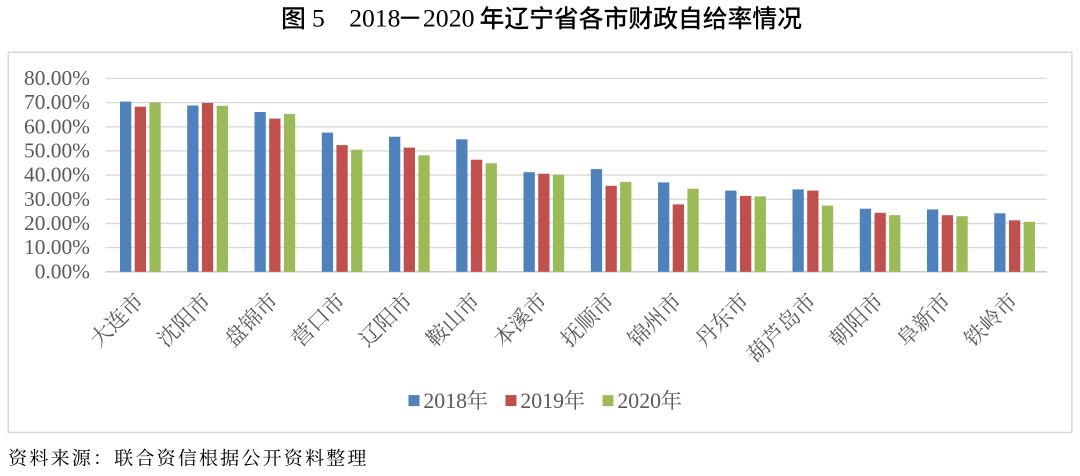  Describe the element at coordinates (318, 17) in the screenshot. I see `svg-text: 5` at that location.